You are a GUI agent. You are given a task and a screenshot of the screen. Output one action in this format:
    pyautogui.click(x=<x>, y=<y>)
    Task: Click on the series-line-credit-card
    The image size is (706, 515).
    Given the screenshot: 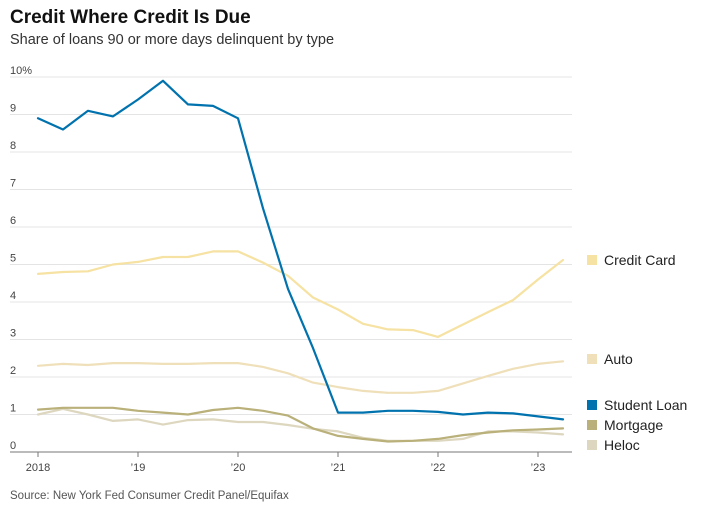 What is the action you would take?
    pyautogui.click(x=300, y=294)
    